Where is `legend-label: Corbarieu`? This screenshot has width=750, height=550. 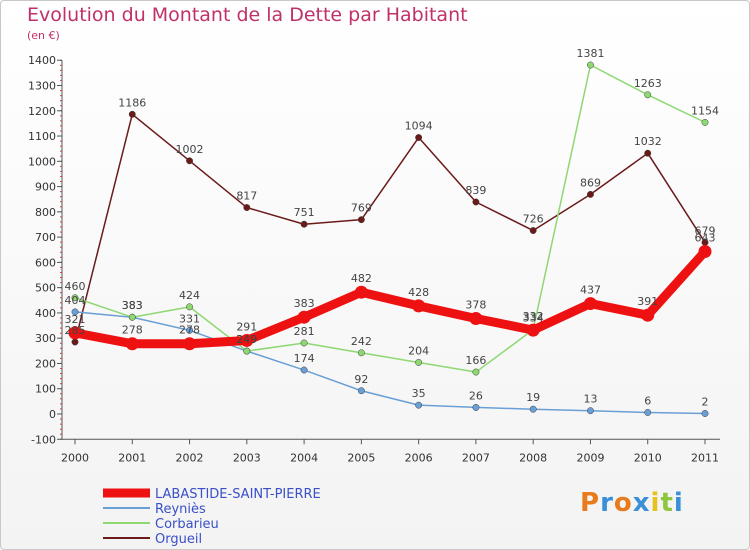
legend-label: Corbarieu is located at coordinates (187, 524).